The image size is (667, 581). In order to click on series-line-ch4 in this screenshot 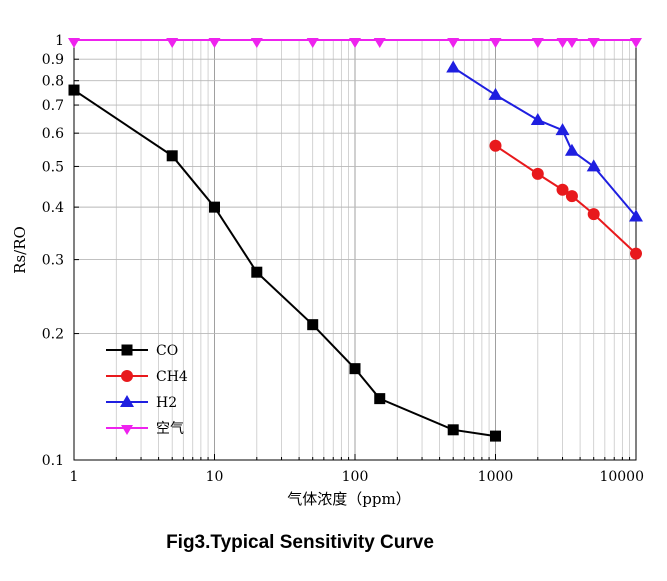, I will do `click(565, 199)`.